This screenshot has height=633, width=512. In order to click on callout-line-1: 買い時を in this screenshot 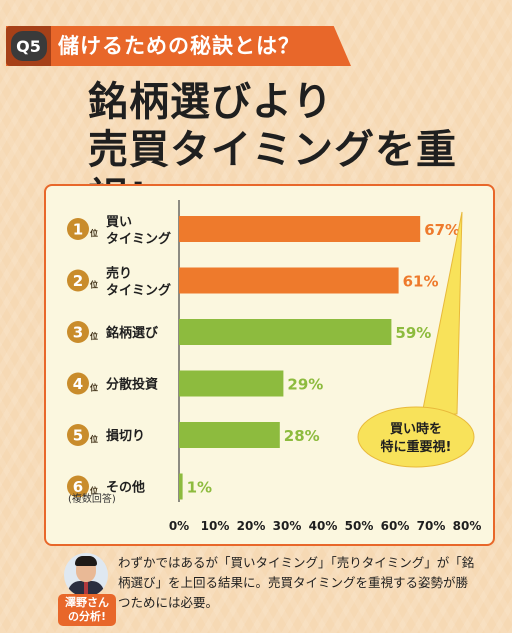, I will do `click(416, 429)`.